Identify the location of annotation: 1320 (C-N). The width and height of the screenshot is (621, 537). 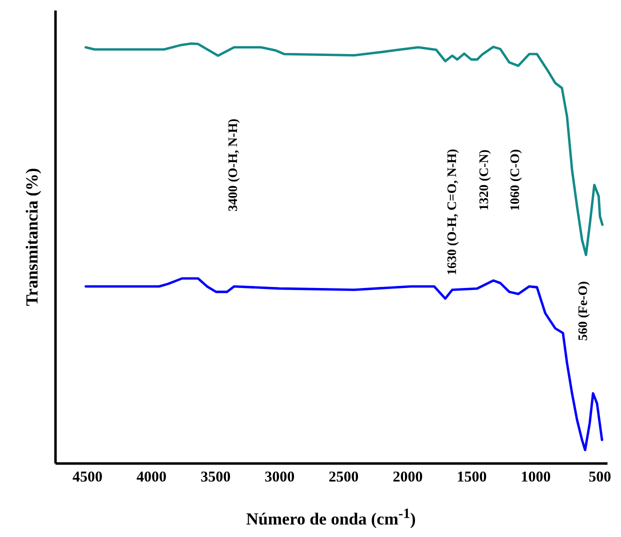
(484, 180).